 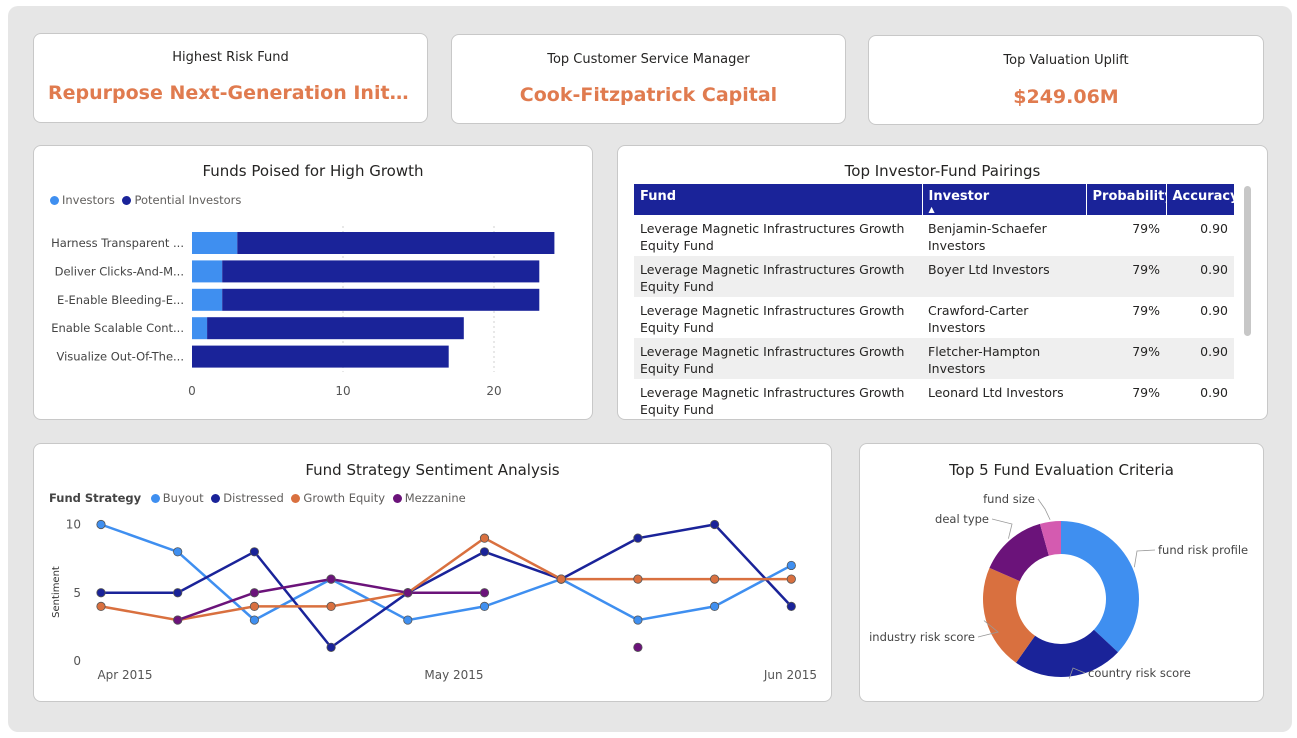 I want to click on y-tick-label: 5, so click(x=77, y=593).